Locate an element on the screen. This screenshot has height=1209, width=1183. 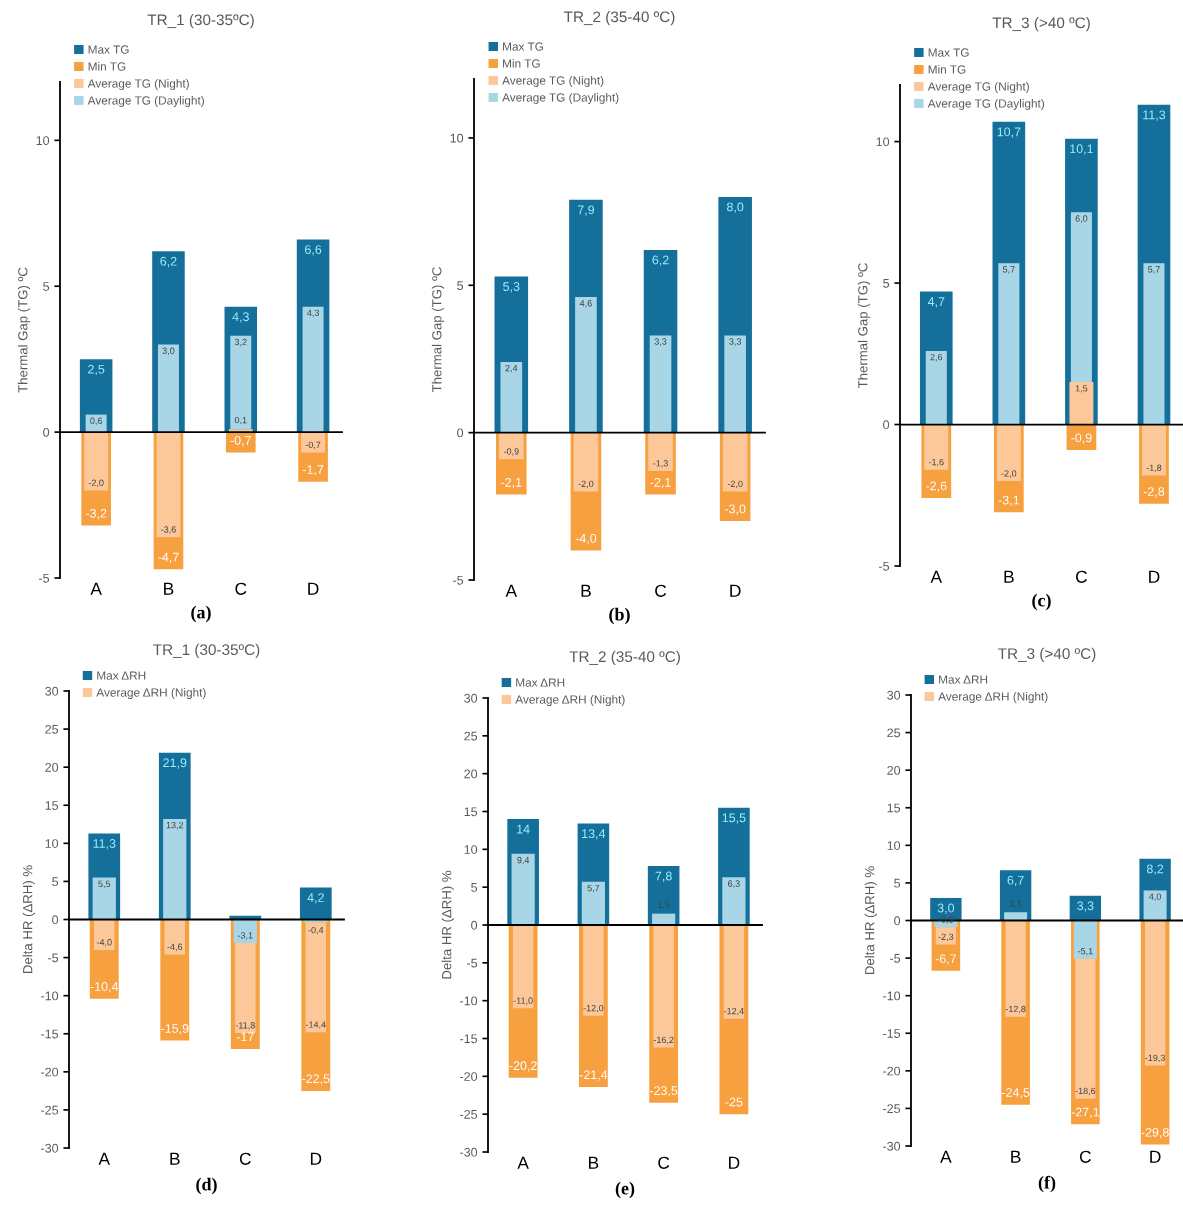
data-label: 4,3 is located at coordinates (240, 317).